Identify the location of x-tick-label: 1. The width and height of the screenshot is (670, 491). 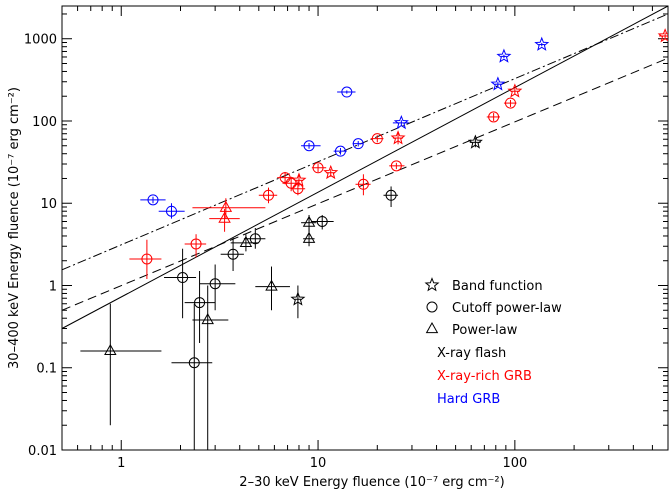
(121, 463).